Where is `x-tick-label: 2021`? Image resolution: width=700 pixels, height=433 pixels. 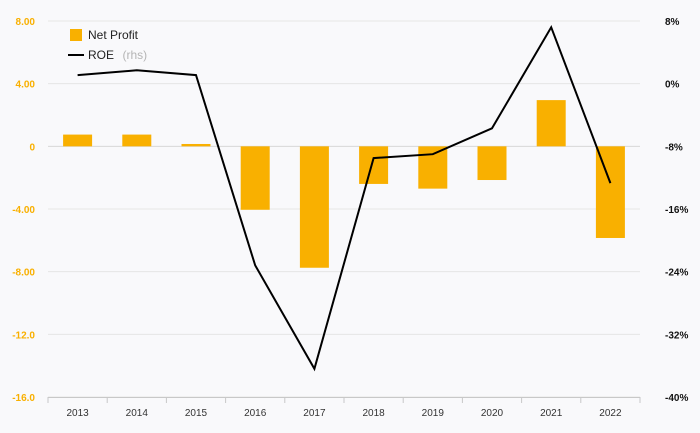 x-tick-label: 2021 is located at coordinates (551, 413).